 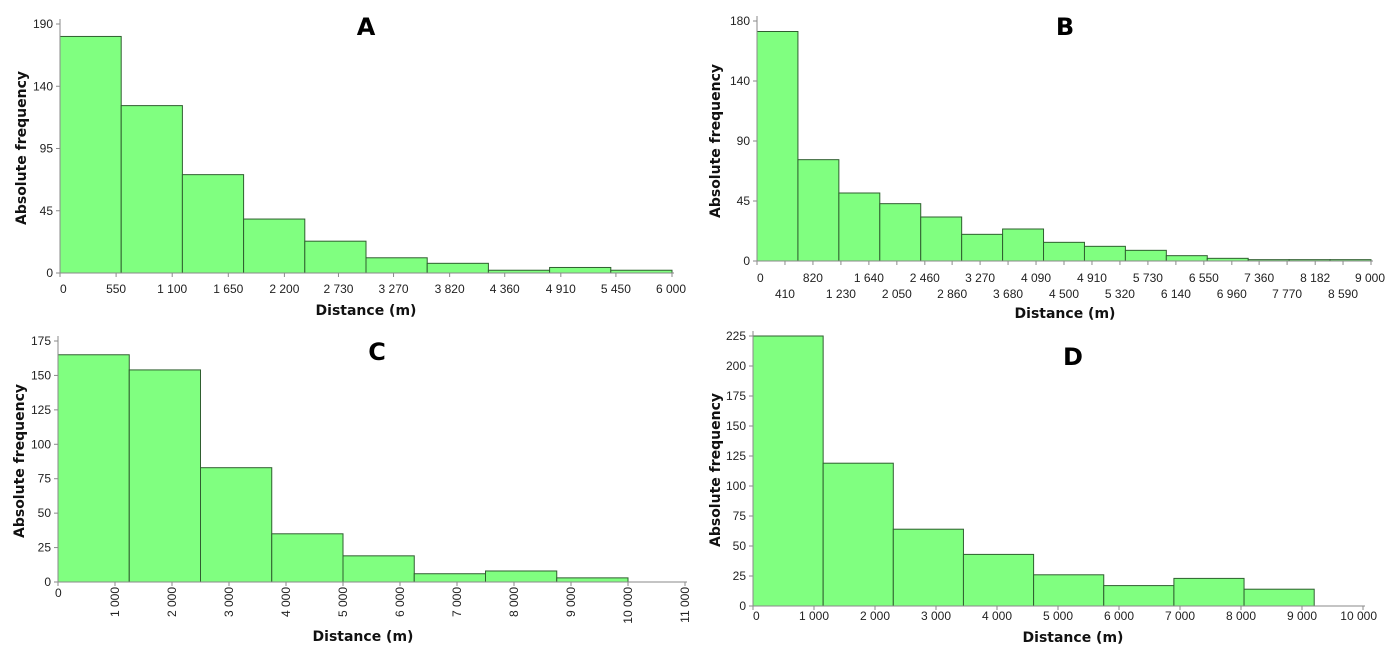 What do you see at coordinates (377, 352) in the screenshot?
I see `chart-title: C` at bounding box center [377, 352].